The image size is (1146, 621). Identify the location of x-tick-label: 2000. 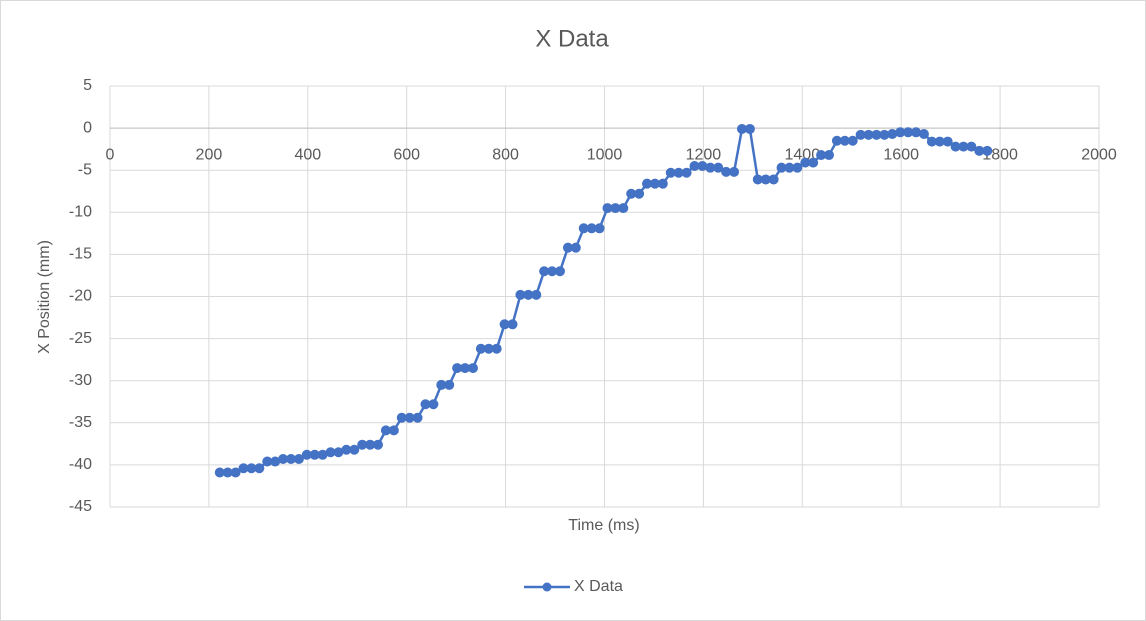
(1099, 154).